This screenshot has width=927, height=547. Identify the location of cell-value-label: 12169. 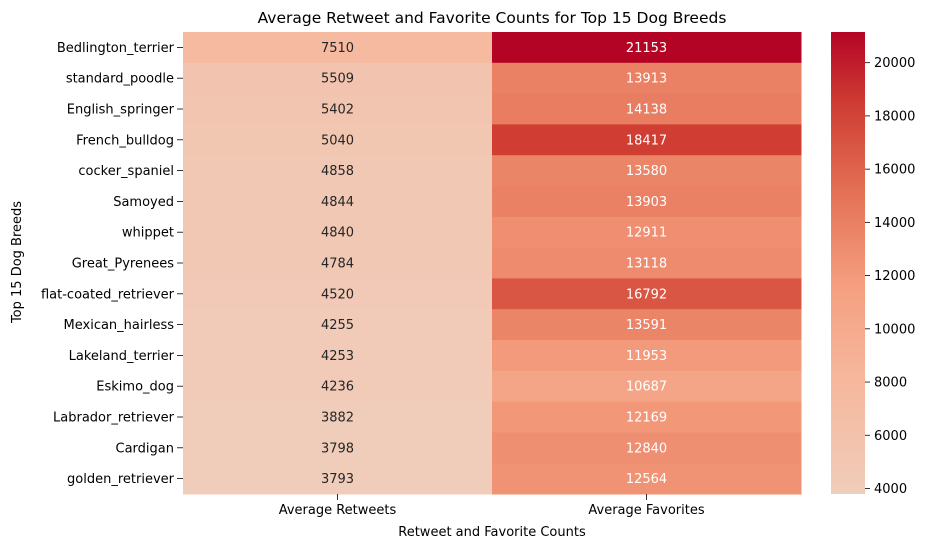
(646, 418).